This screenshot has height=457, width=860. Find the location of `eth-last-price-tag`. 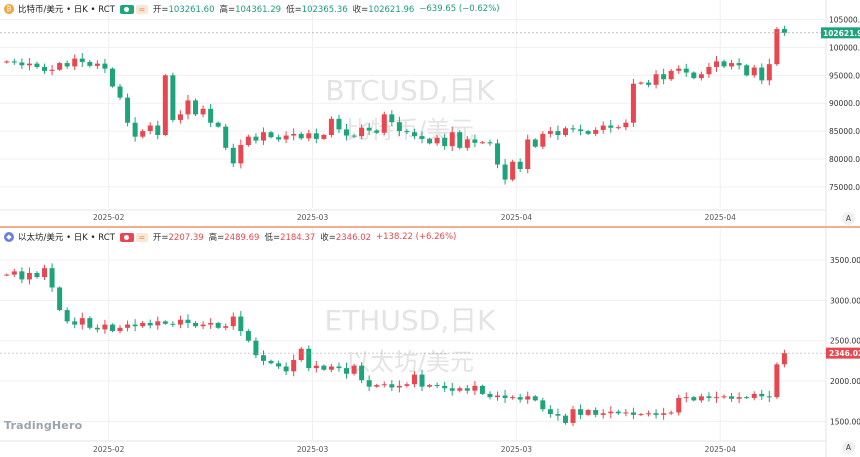

eth-last-price-tag is located at coordinates (843, 353).